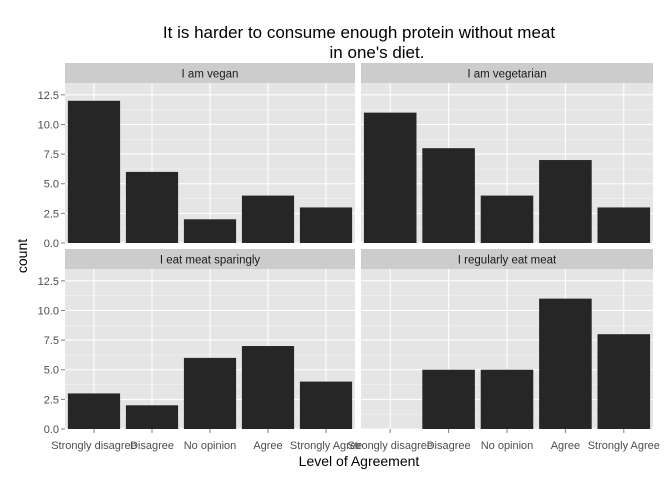  I want to click on chart-title-line-2: in one's diet., so click(377, 52).